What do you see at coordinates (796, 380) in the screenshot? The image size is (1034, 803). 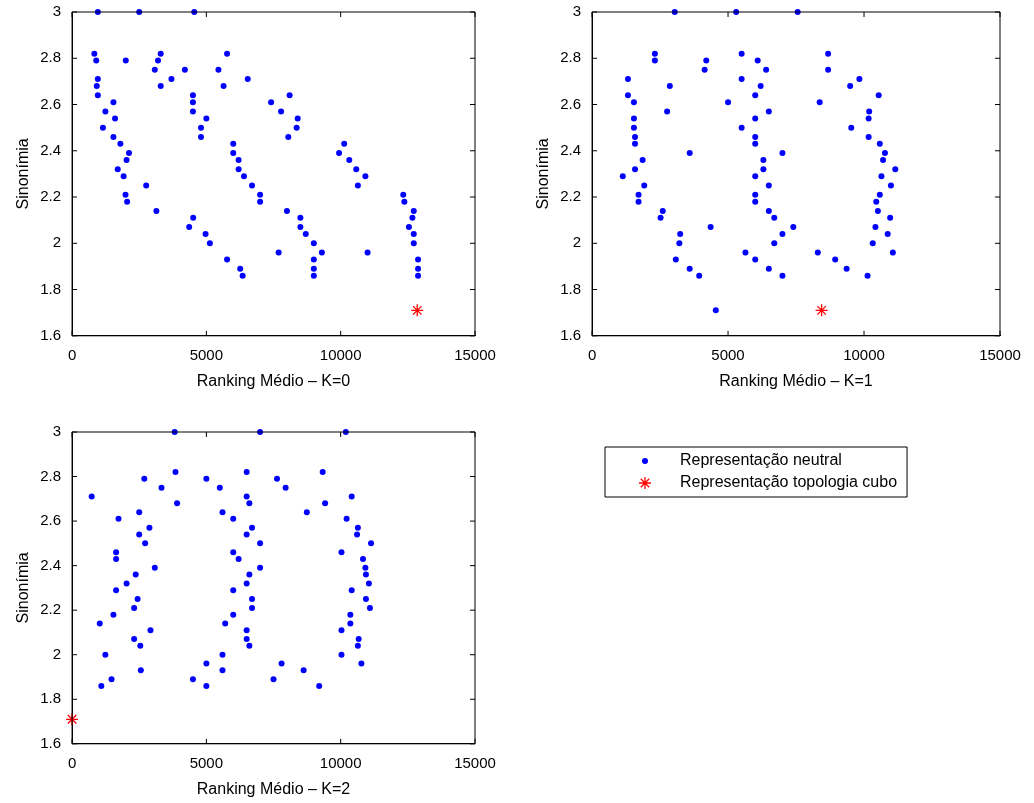 I see `x-axis-title: Ranking Médio – K=1` at bounding box center [796, 380].